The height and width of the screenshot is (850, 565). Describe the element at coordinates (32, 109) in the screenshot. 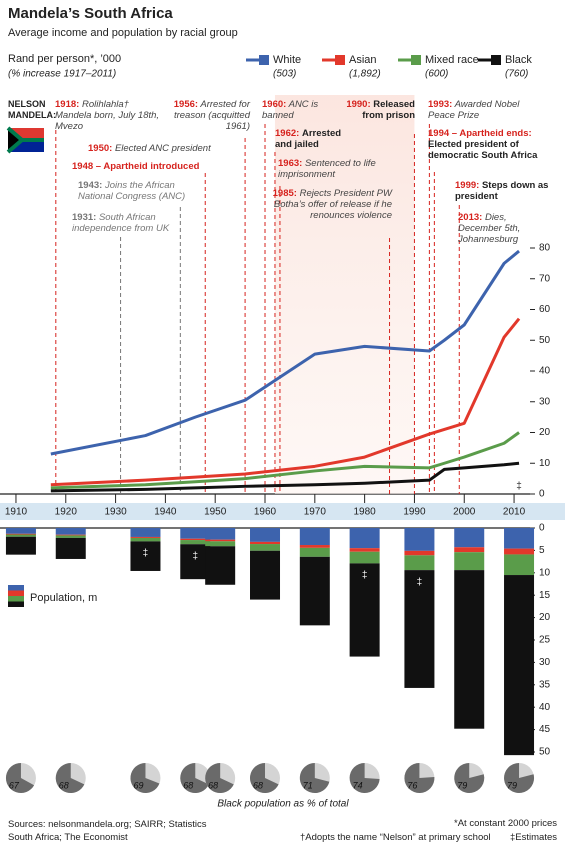

I see `sidebar-name: NELSON MANDELA:` at that location.